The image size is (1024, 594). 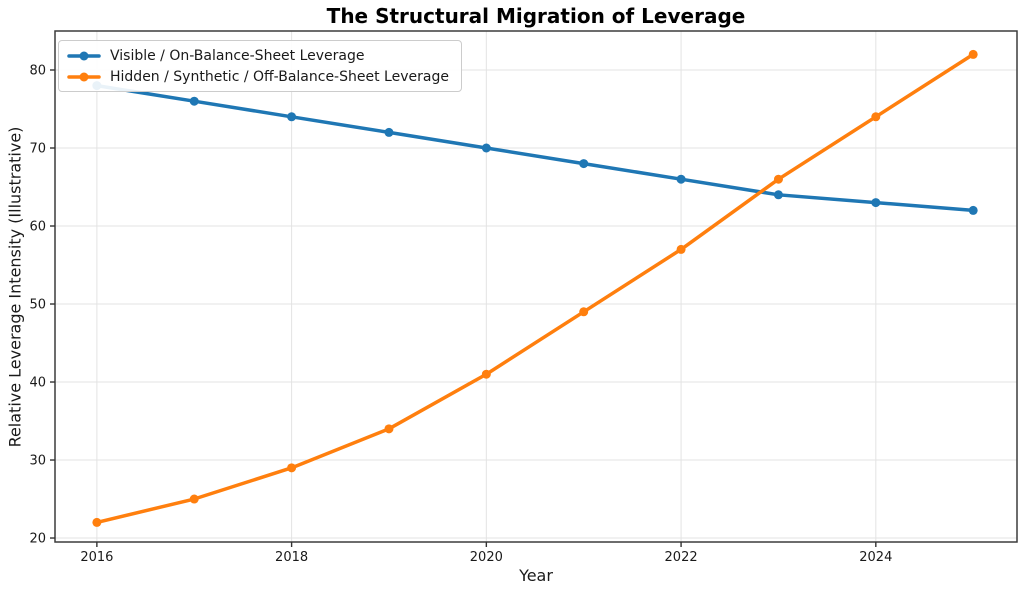 I want to click on y-tick-label: 40, so click(x=37, y=383).